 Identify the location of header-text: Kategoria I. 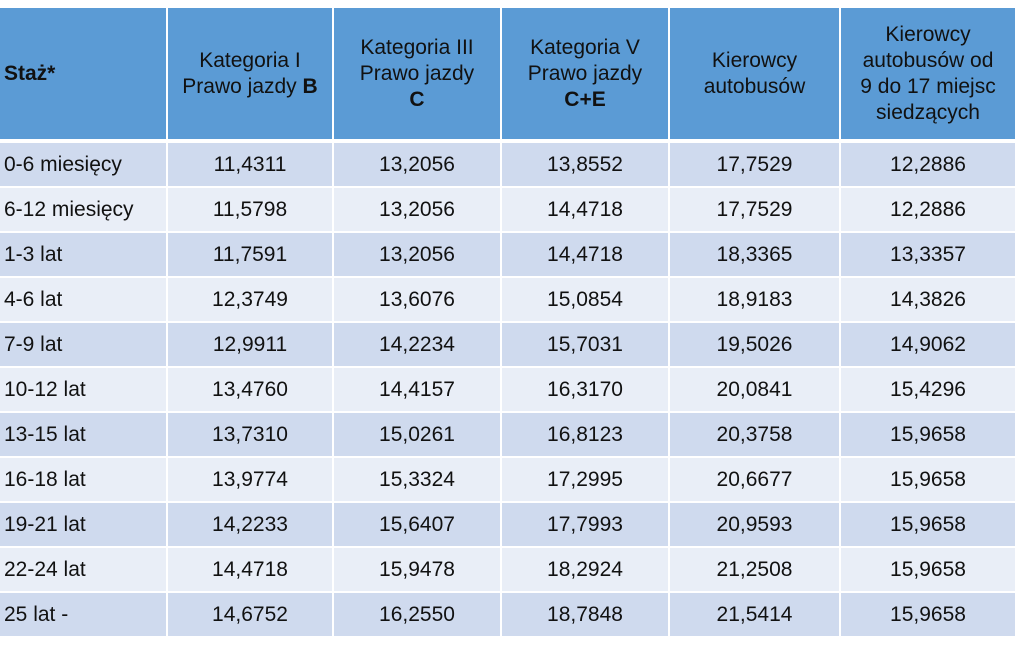
(250, 60).